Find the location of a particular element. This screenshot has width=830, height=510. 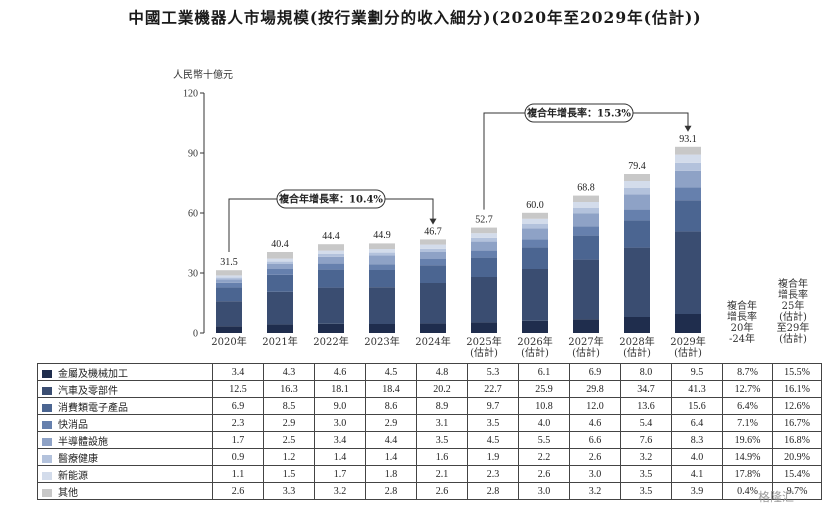

x-tick-label: 2021年 is located at coordinates (279, 341).